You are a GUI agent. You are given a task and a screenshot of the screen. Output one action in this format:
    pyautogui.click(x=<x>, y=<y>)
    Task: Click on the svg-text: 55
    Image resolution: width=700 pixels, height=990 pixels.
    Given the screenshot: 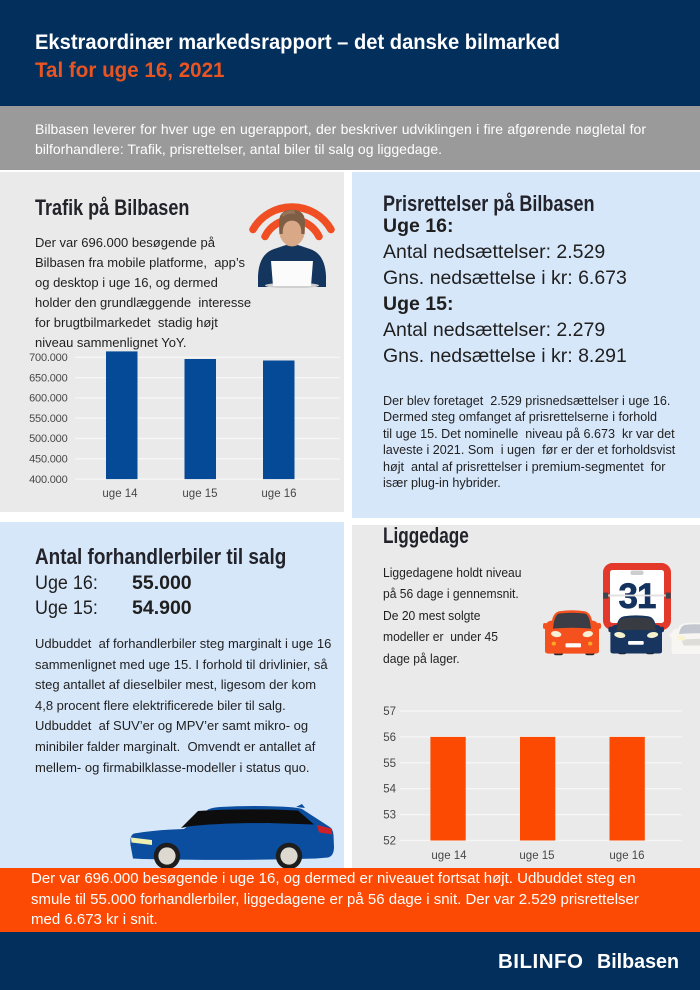 What is the action you would take?
    pyautogui.click(x=389, y=764)
    